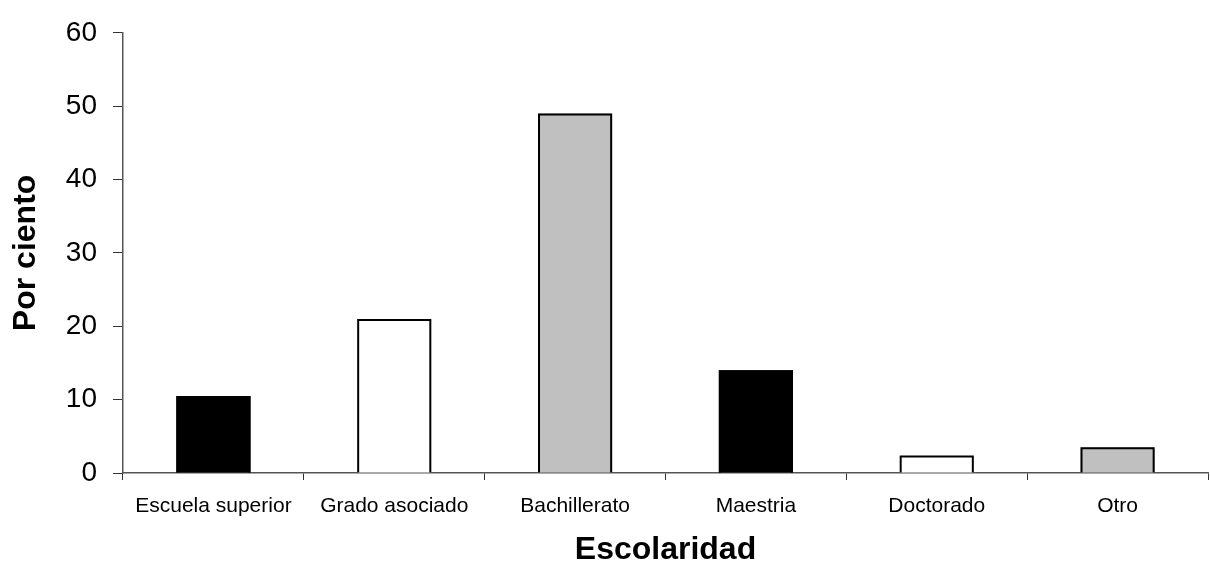 This screenshot has height=569, width=1210. Describe the element at coordinates (24, 253) in the screenshot. I see `y-axis-title: Por ciento` at that location.